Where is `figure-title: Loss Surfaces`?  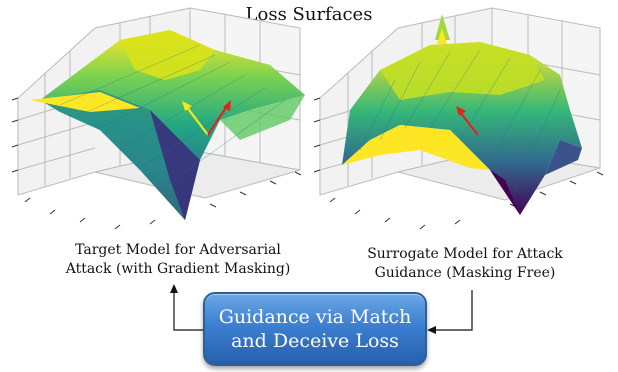 figure-title: Loss Surfaces is located at coordinates (309, 14).